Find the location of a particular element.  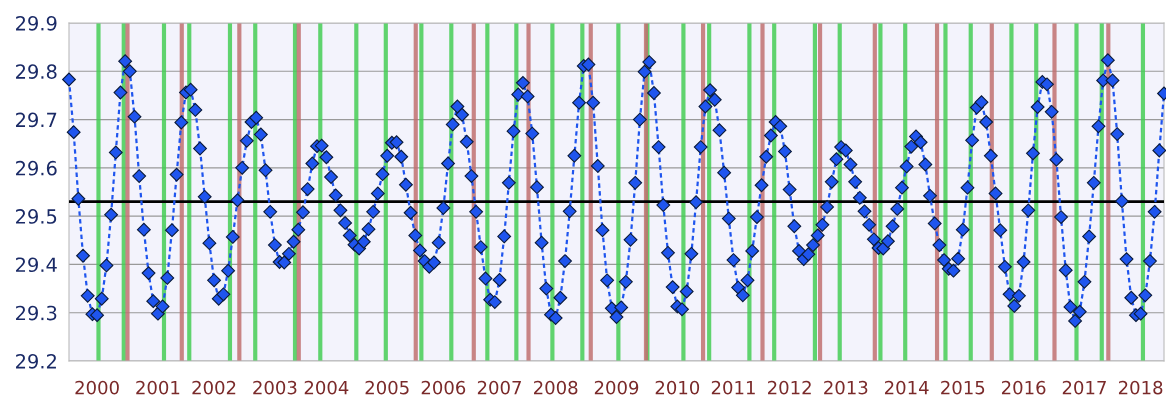

x-tick-label: 2000 is located at coordinates (97, 387).